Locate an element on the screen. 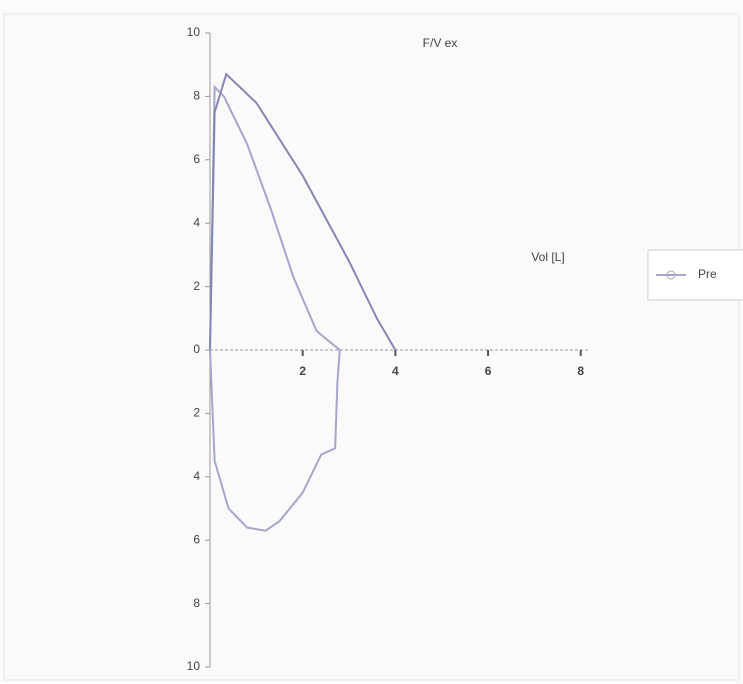 This screenshot has width=743, height=684. x-tick-label: 4 is located at coordinates (395, 371).